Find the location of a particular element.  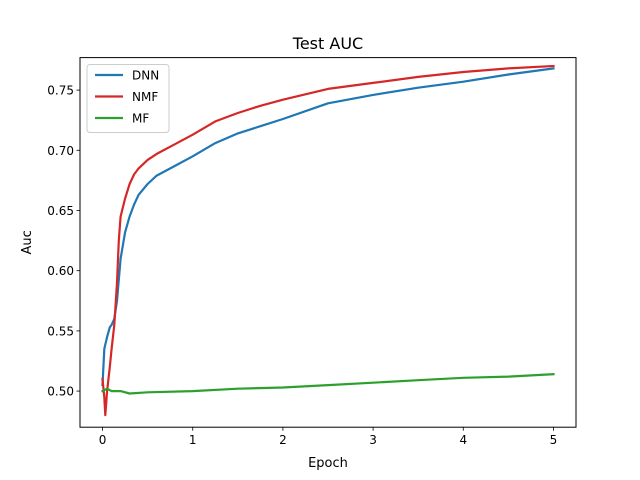

legend: DNN NMF MF is located at coordinates (128, 98).